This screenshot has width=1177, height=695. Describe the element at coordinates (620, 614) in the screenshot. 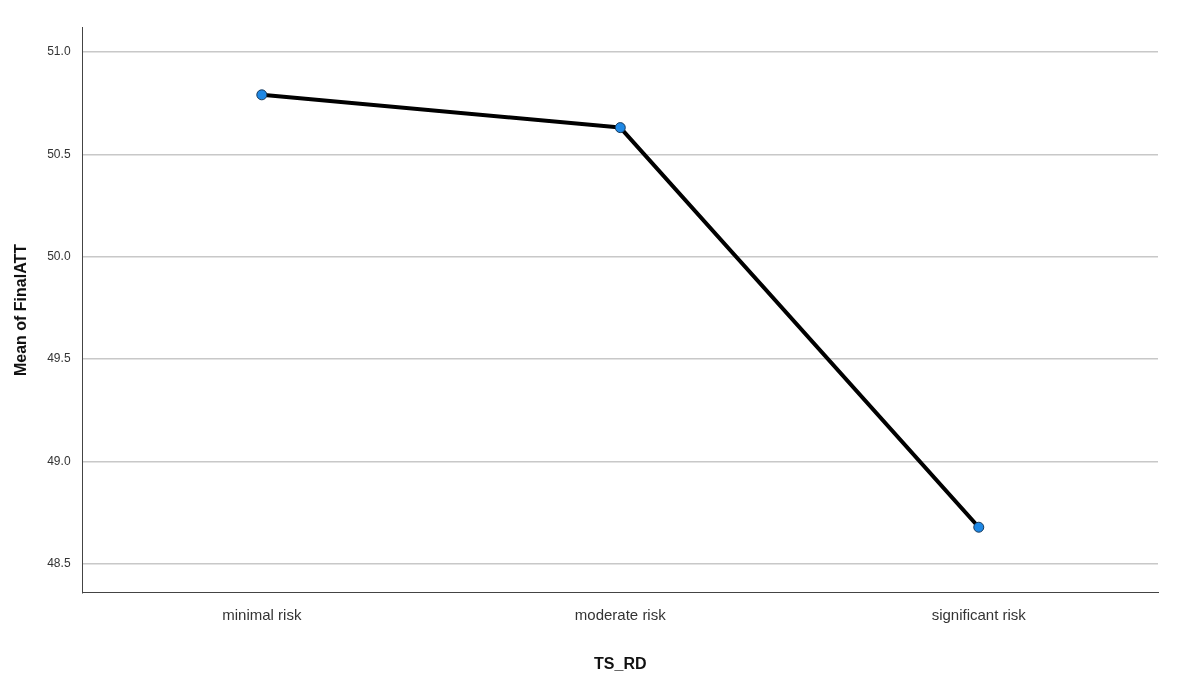

I see `x-tick-label: moderate risk` at that location.